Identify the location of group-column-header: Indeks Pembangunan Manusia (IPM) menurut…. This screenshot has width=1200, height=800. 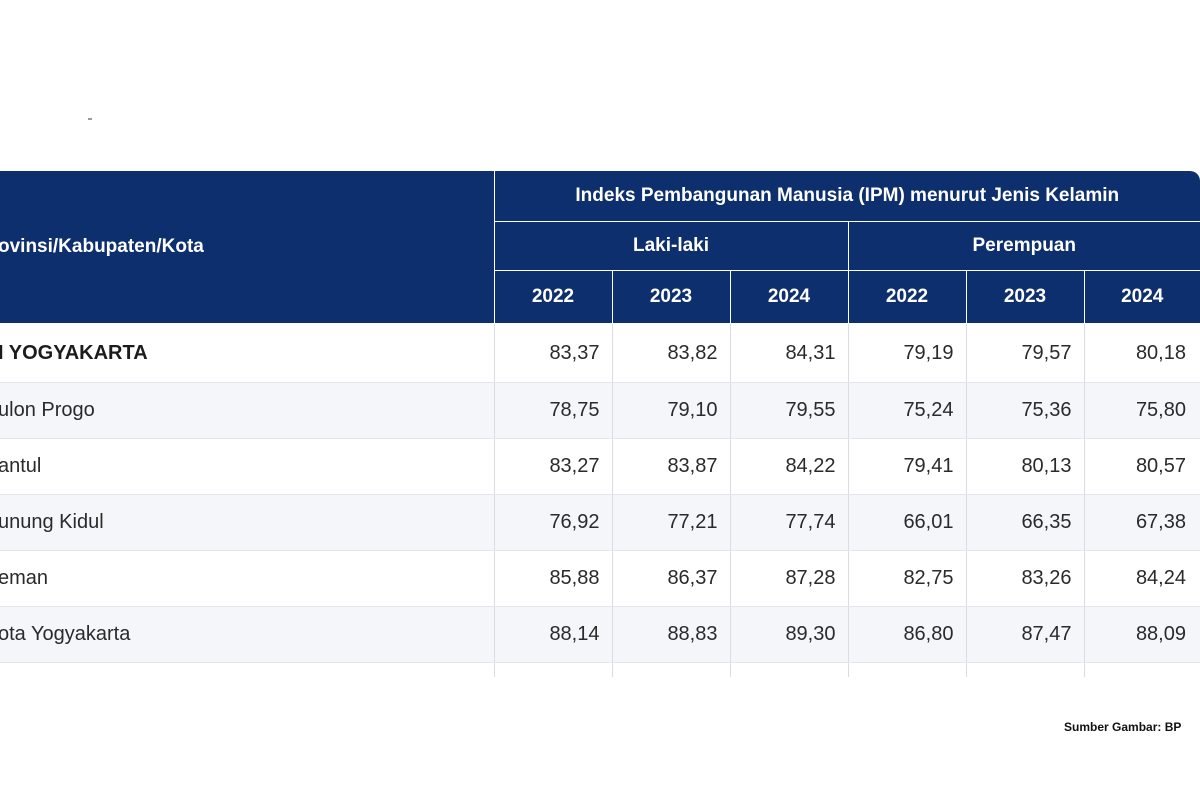
(846, 196).